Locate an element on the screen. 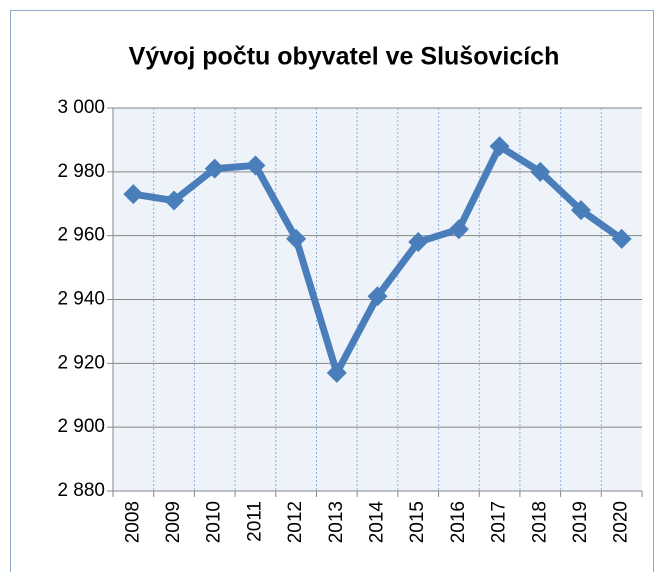  x-tick-label: 2017 is located at coordinates (499, 522).